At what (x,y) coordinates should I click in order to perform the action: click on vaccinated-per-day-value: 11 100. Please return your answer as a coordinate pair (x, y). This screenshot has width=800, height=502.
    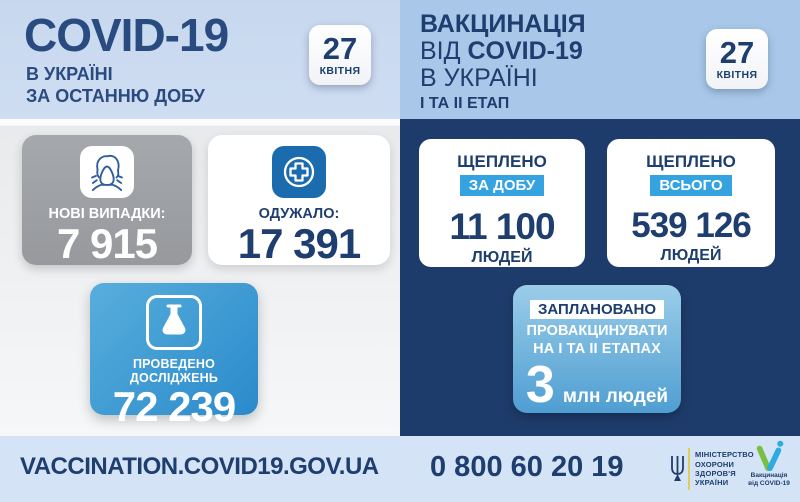
    Looking at the image, I should click on (502, 226).